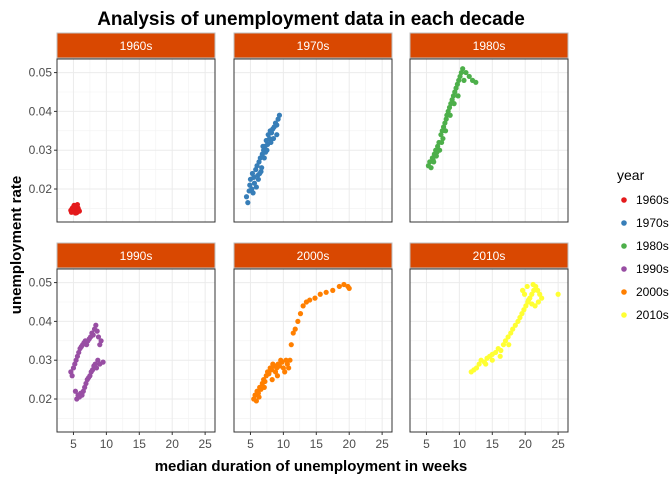 The image size is (672, 480). What do you see at coordinates (652, 315) in the screenshot?
I see `legend-label: 2010s` at bounding box center [652, 315].